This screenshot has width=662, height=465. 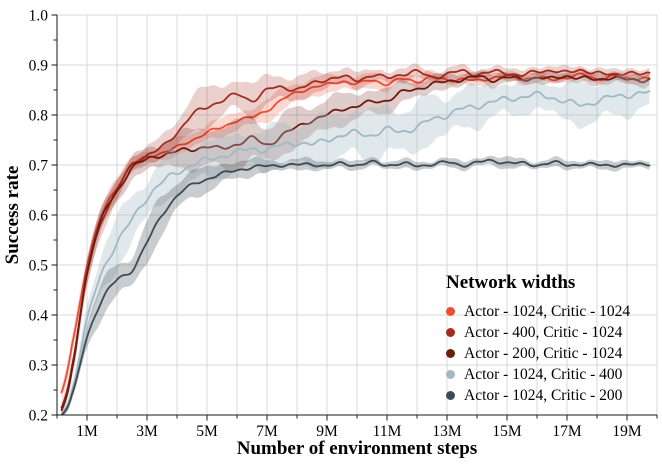 I want to click on legend-title: Network widths, so click(x=511, y=282).